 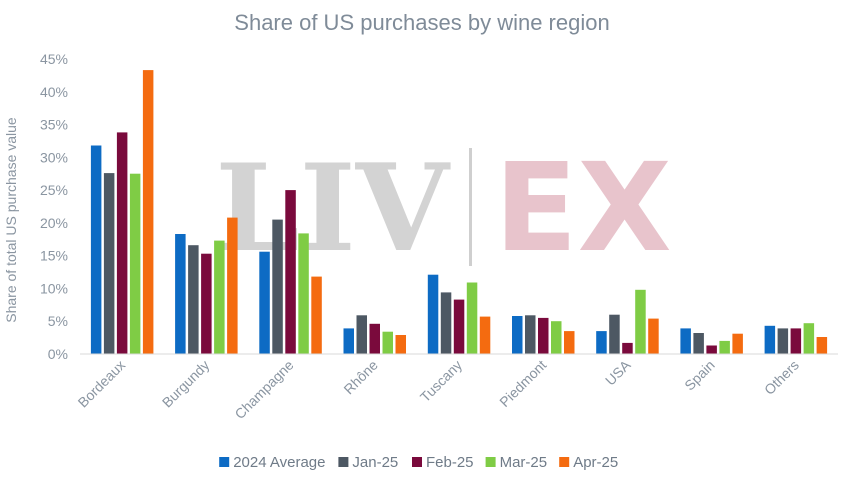 What do you see at coordinates (102, 384) in the screenshot?
I see `x-tick-label: Bordeaux` at bounding box center [102, 384].